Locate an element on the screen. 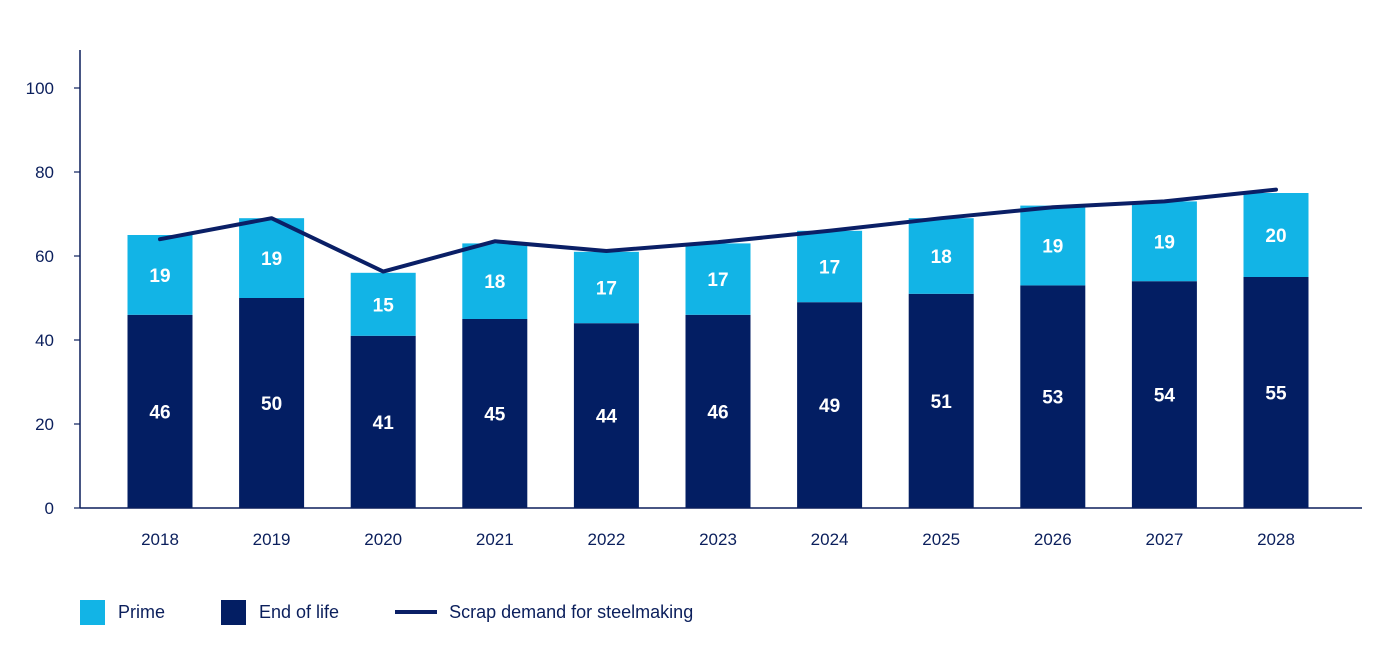 The width and height of the screenshot is (1400, 669). bar-end-of-life-2018 is located at coordinates (160, 411).